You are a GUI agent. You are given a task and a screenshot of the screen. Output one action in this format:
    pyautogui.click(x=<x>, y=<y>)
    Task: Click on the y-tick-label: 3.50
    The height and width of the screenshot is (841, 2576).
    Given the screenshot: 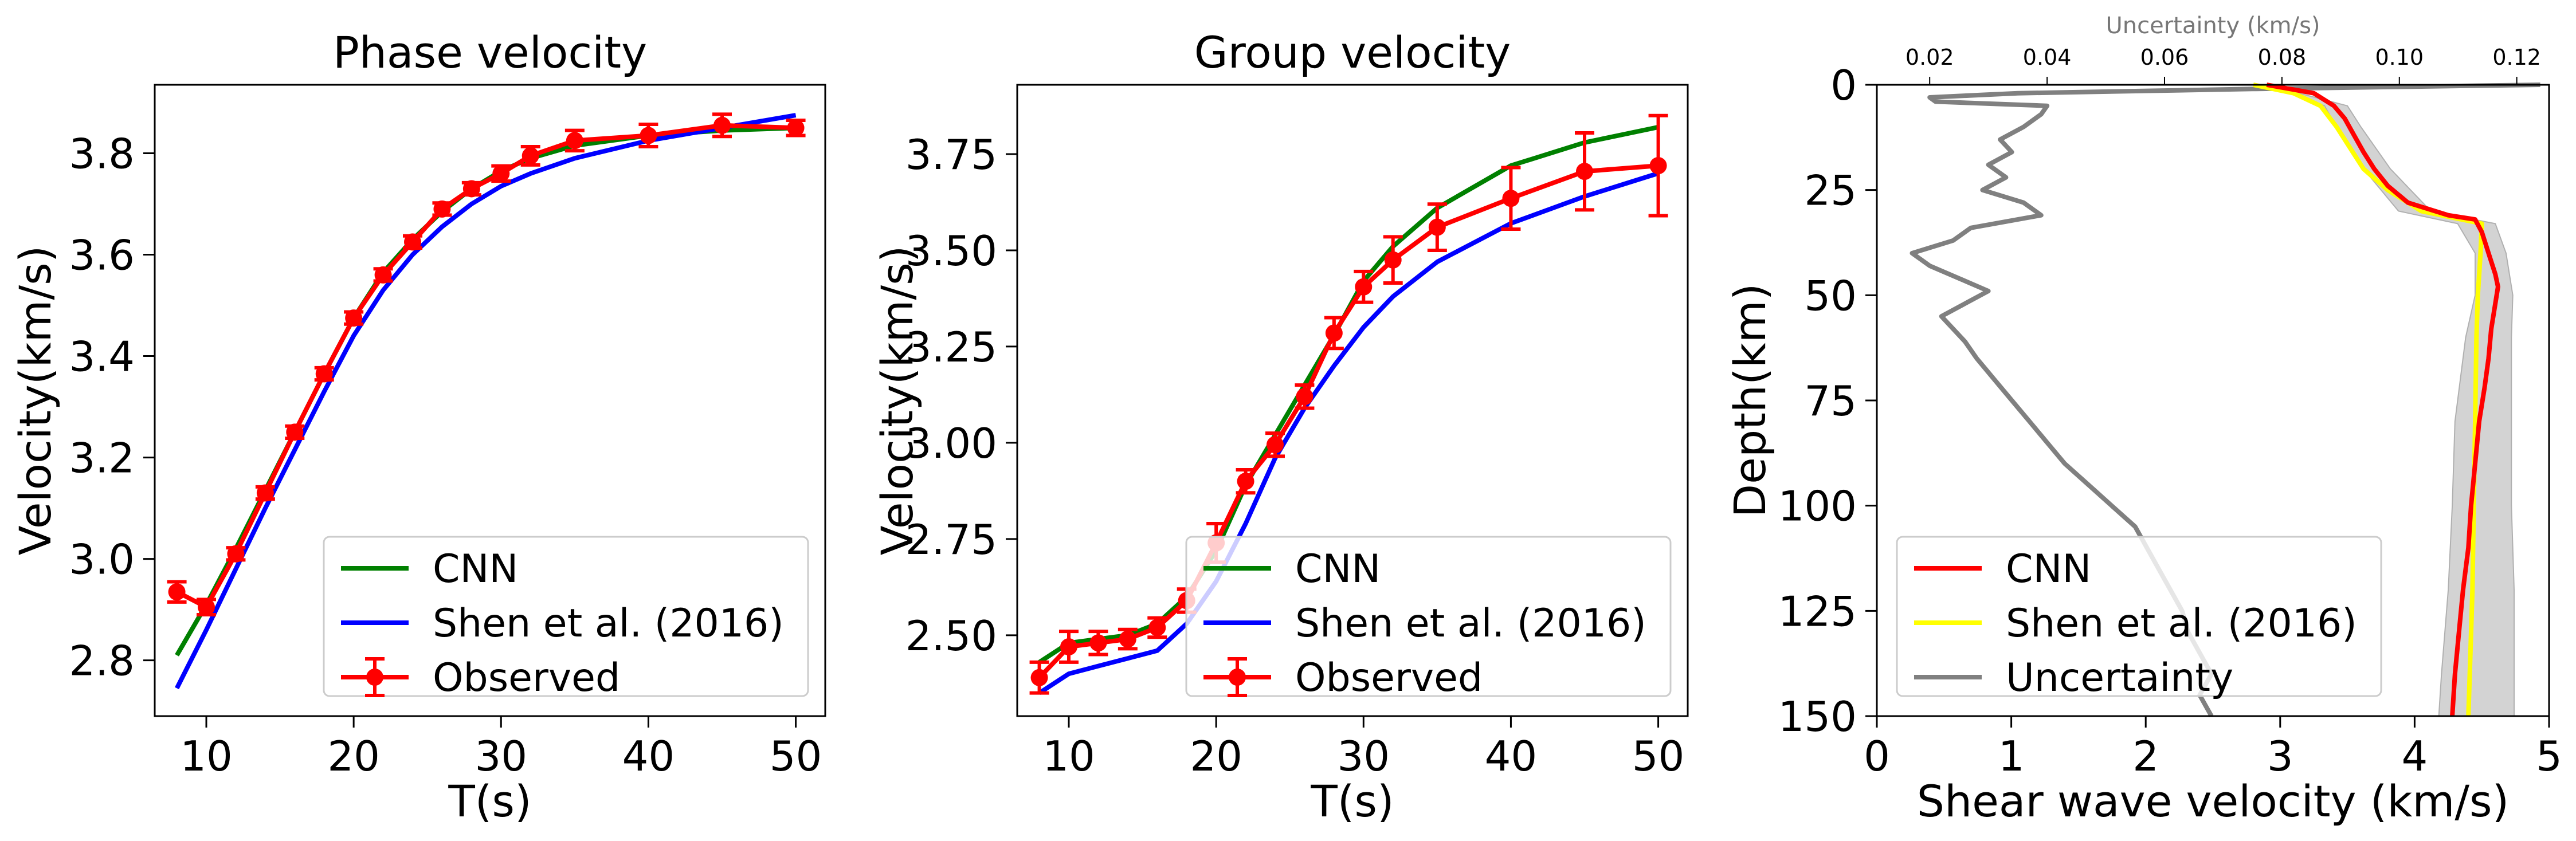 What is the action you would take?
    pyautogui.click(x=951, y=251)
    